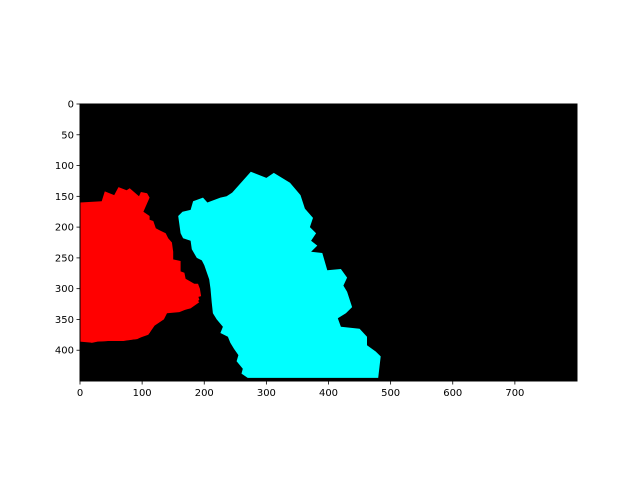 This screenshot has width=640, height=485. I want to click on y-tick-label: 250, so click(64, 258).